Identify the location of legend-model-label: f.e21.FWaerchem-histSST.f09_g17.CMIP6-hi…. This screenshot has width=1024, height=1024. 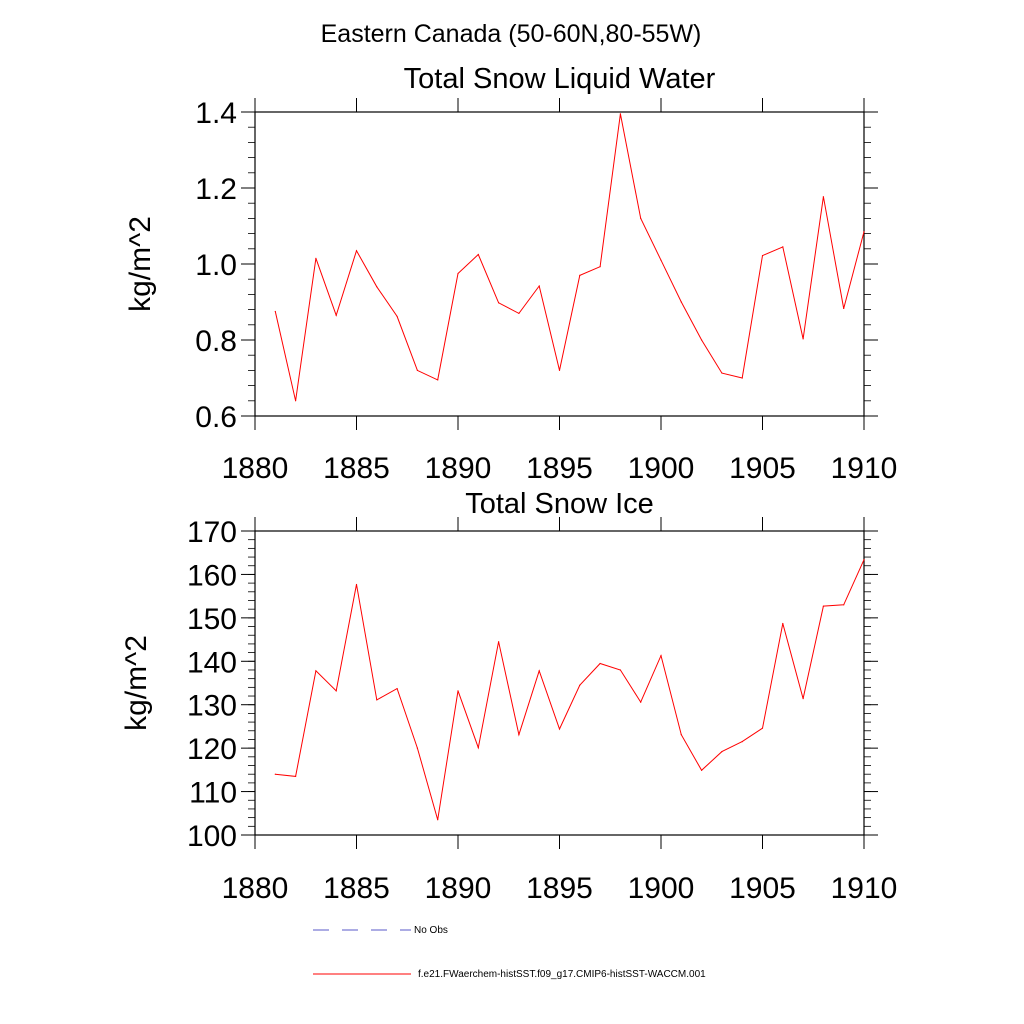
(562, 974).